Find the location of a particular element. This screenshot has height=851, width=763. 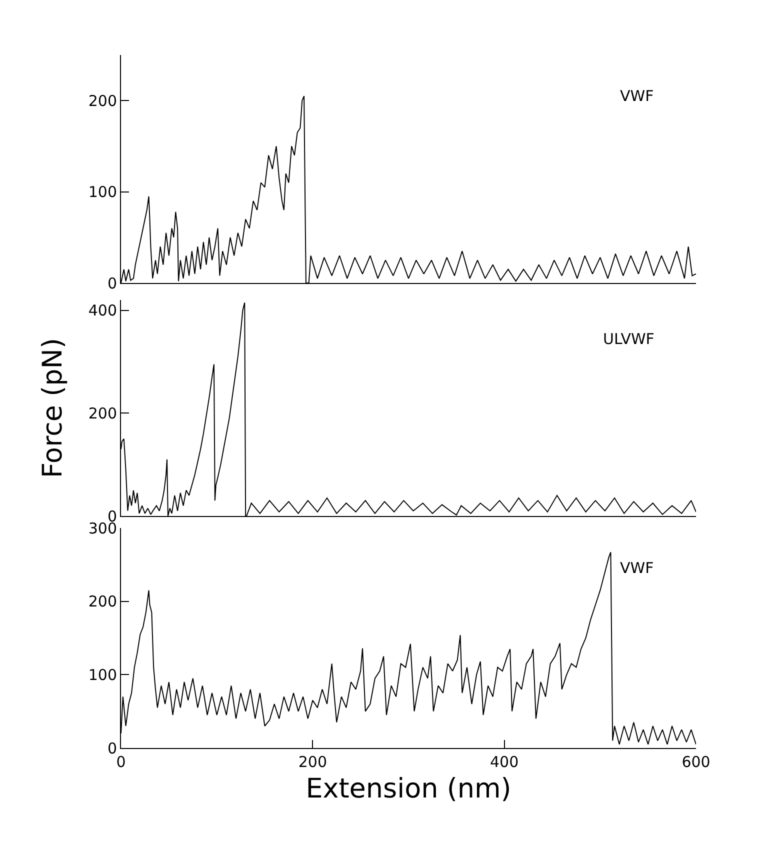

y-tick-label: 400 is located at coordinates (102, 311).